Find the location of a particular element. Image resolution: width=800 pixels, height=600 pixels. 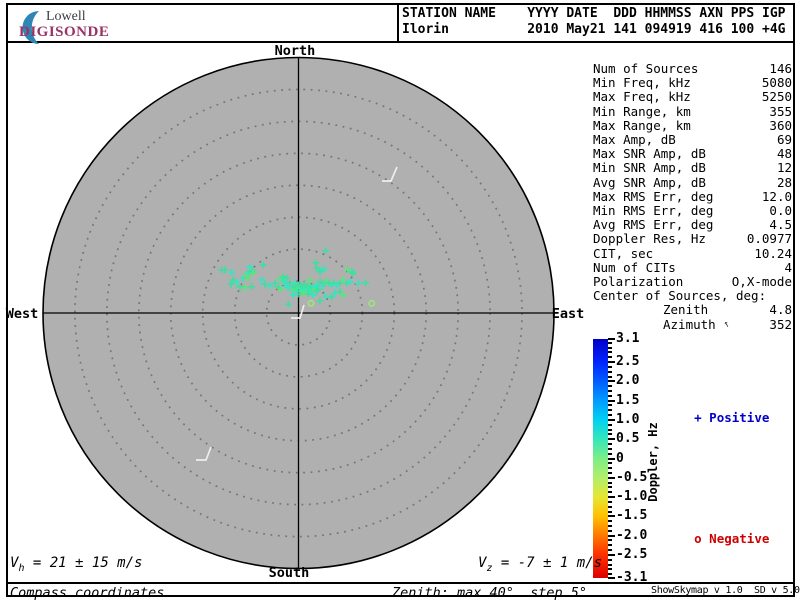

digisonde-logo: Lowell DIGISONDE is located at coordinates (73, 24).